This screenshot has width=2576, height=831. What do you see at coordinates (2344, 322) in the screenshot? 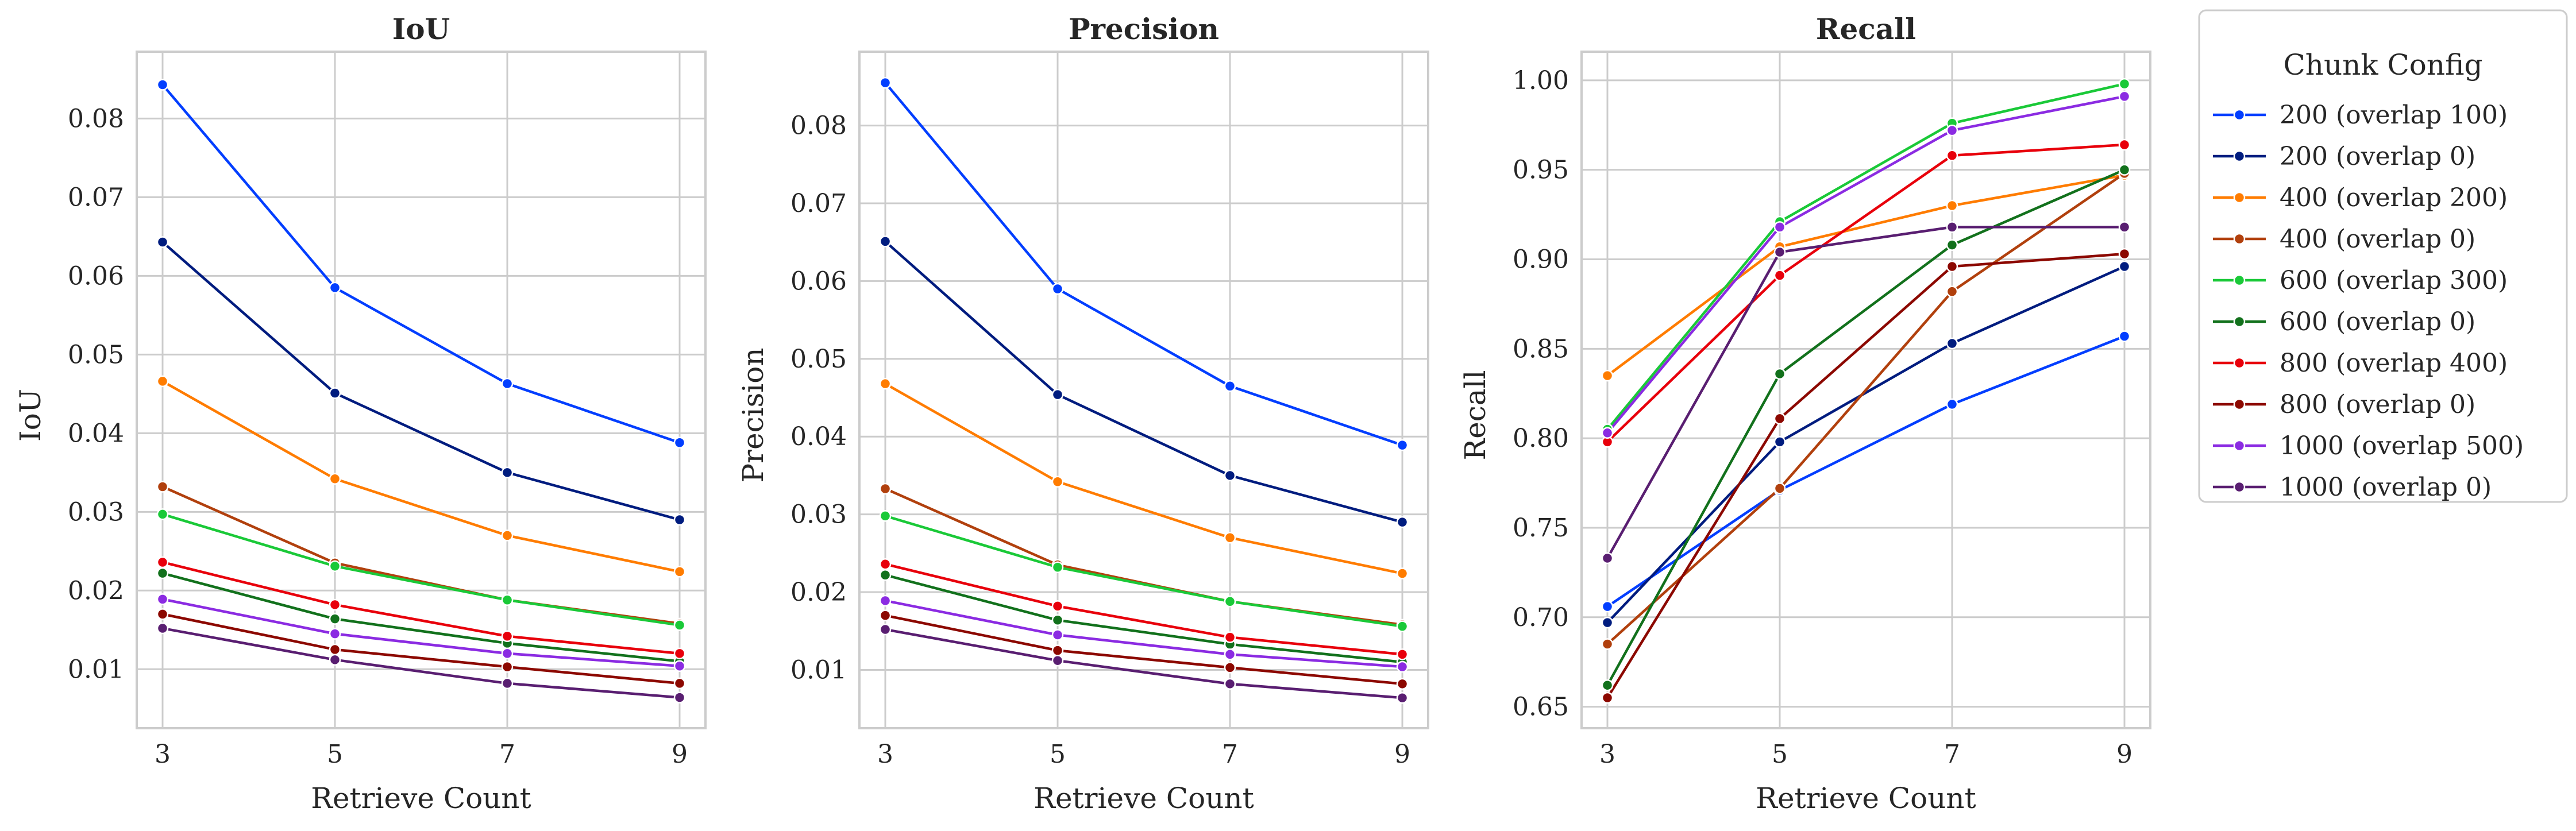
I see `legend-entry: 600 (overlap 0)` at bounding box center [2344, 322].